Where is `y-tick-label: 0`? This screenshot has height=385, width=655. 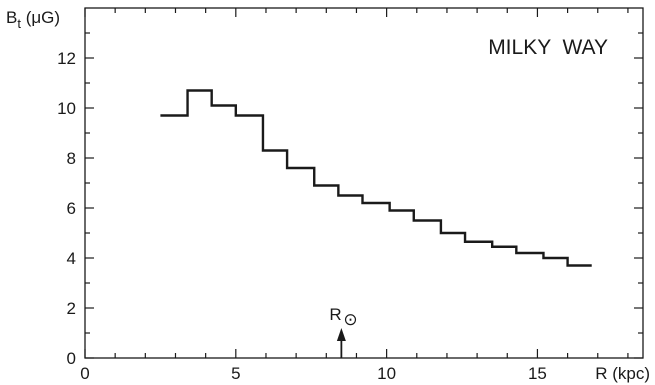 y-tick-label: 0 is located at coordinates (71, 358).